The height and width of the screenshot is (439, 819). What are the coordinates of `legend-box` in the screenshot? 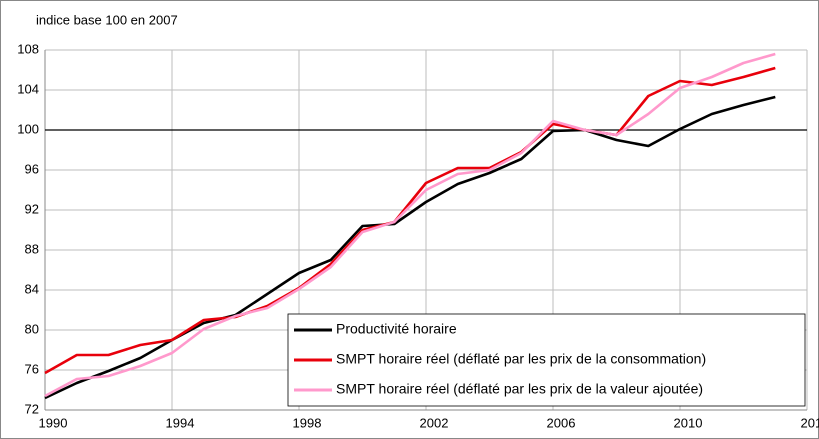 It's located at (546, 360).